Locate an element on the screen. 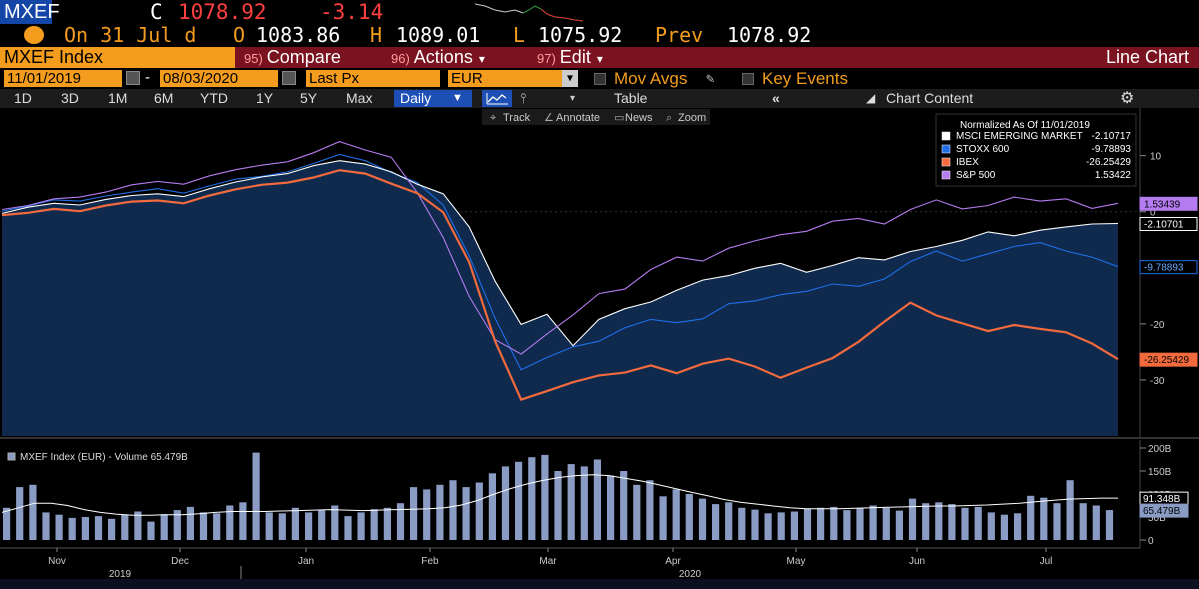 This screenshot has height=589, width=1199. actions-button: 96) Actions ▾ is located at coordinates (457, 57).